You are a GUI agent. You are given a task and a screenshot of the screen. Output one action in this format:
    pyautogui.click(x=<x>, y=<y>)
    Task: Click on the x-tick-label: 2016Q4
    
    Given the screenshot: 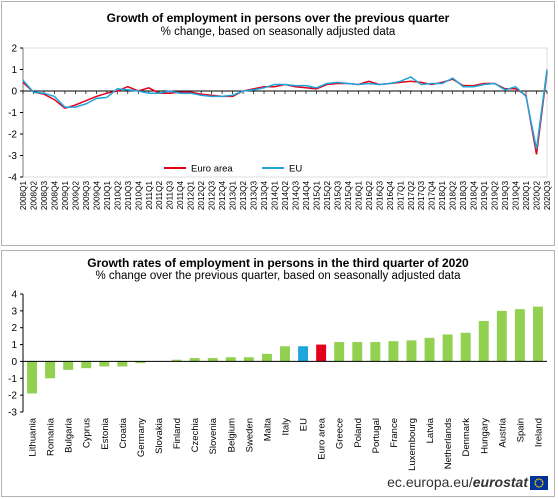 What is the action you would take?
    pyautogui.click(x=390, y=196)
    